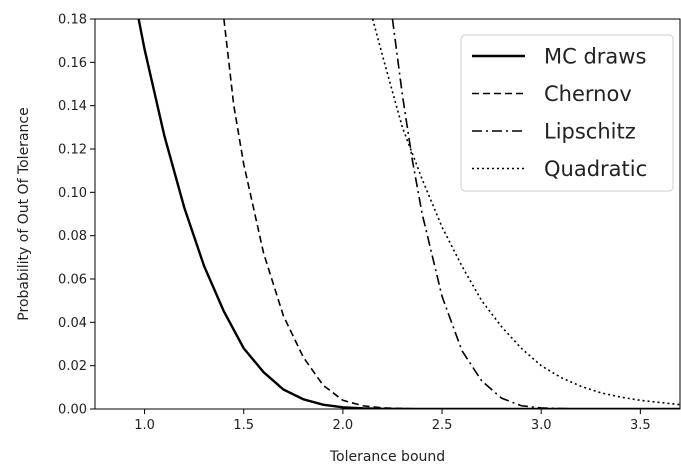  Describe the element at coordinates (595, 169) in the screenshot. I see `legend-label-quadratic: Quadratic` at that location.